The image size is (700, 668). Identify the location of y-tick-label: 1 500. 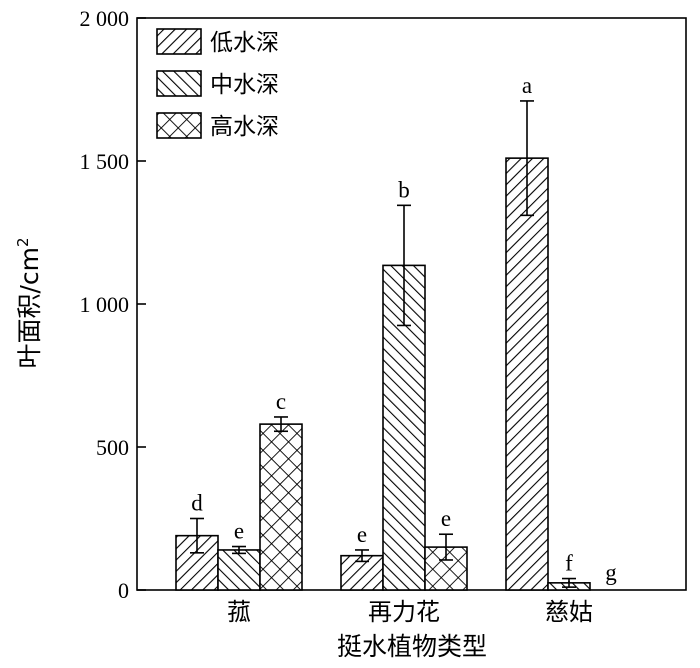
(105, 161).